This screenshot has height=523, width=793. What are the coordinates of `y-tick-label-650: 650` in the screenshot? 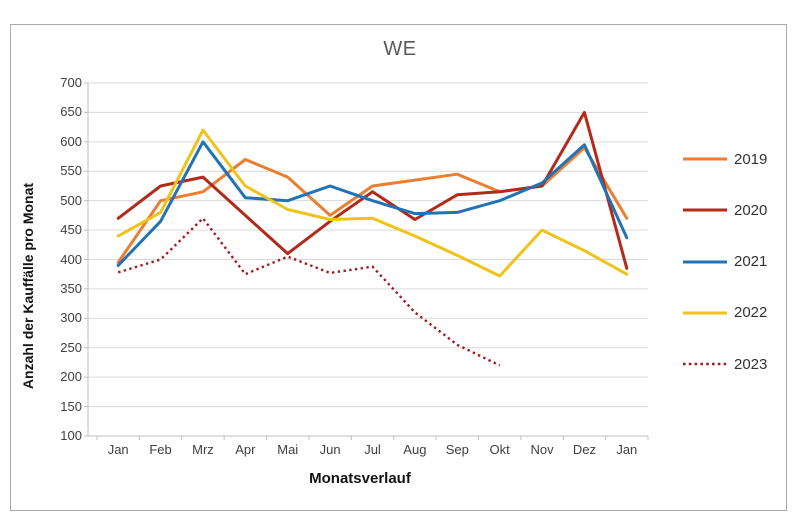 It's located at (71, 112).